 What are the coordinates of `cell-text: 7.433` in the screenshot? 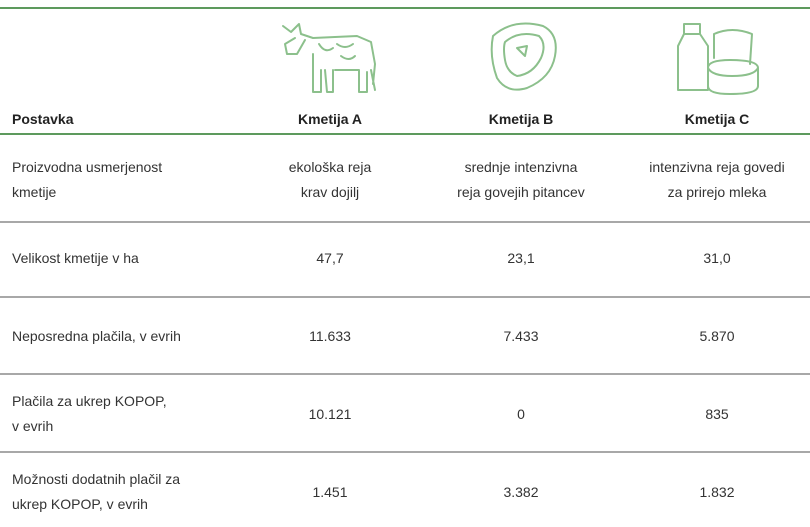 It's located at (521, 335).